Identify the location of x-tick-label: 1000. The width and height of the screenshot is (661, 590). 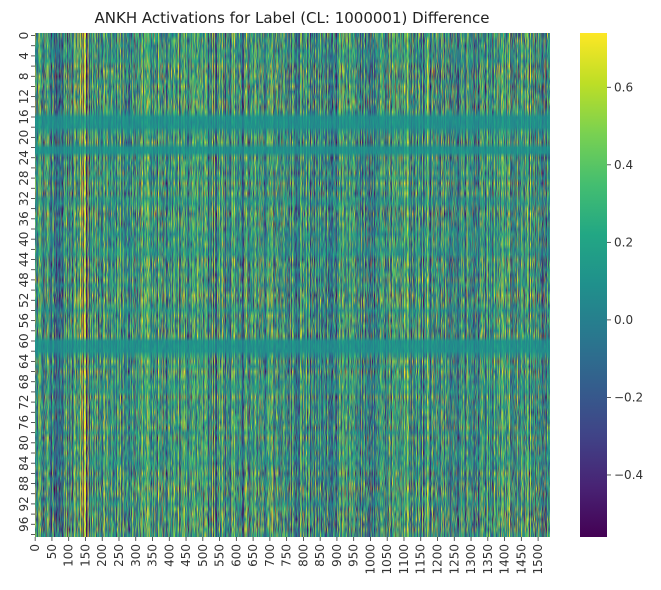
(370, 559).